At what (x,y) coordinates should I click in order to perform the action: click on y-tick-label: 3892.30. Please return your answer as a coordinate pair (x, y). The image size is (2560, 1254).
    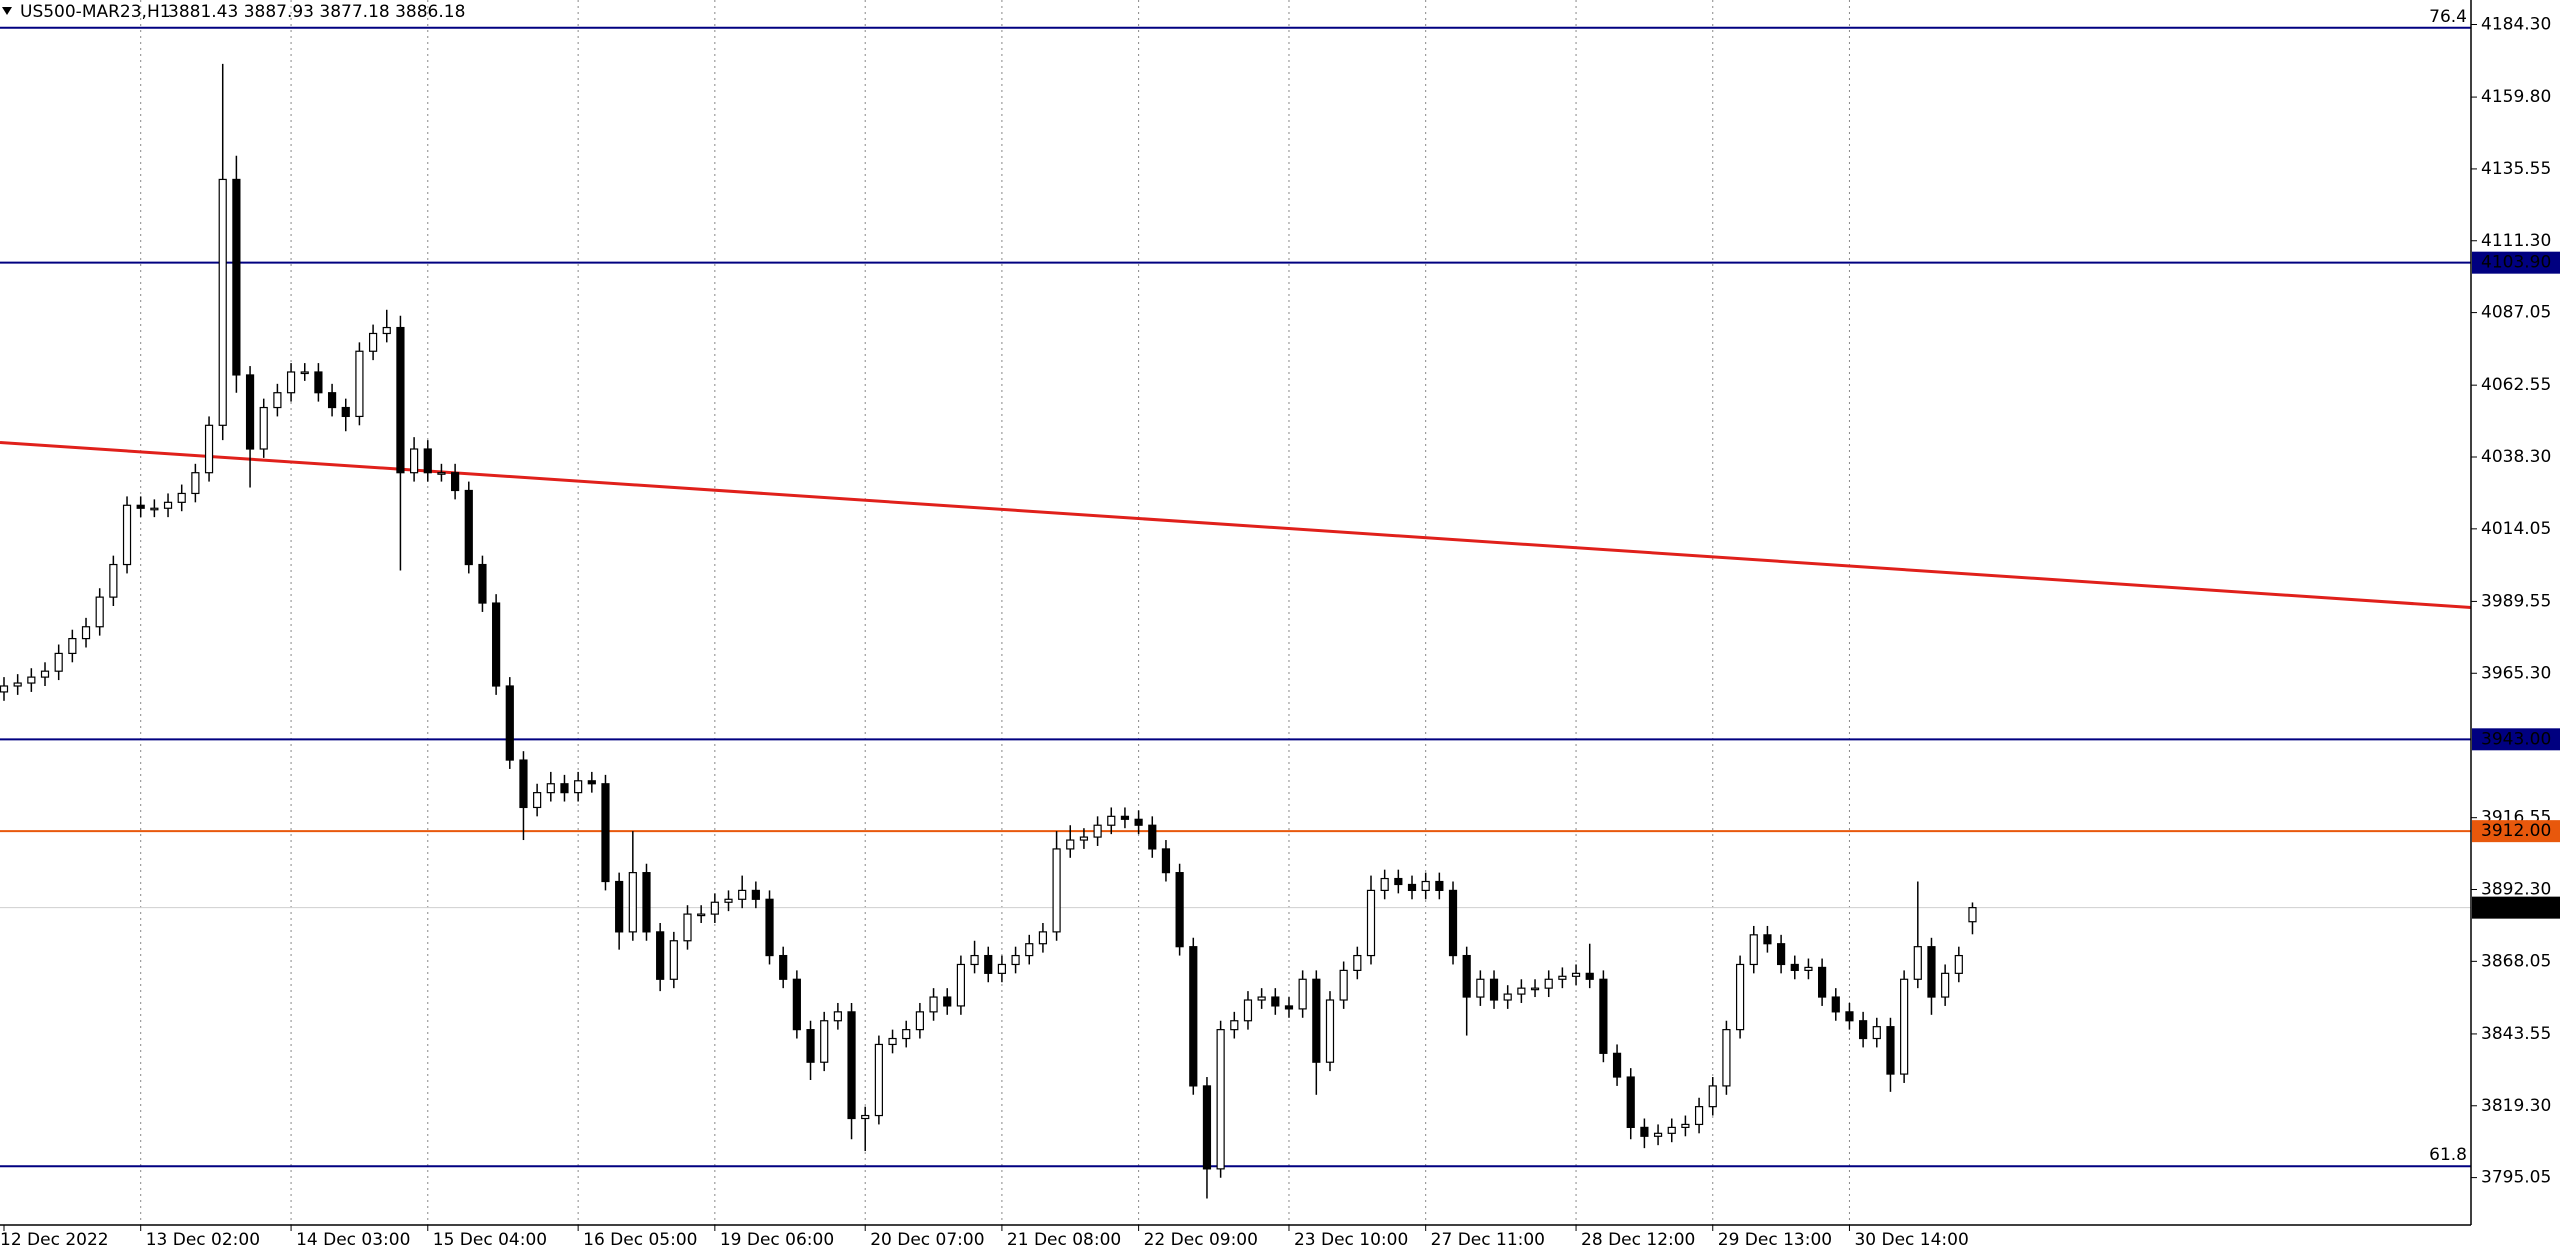
    Looking at the image, I should click on (2516, 890).